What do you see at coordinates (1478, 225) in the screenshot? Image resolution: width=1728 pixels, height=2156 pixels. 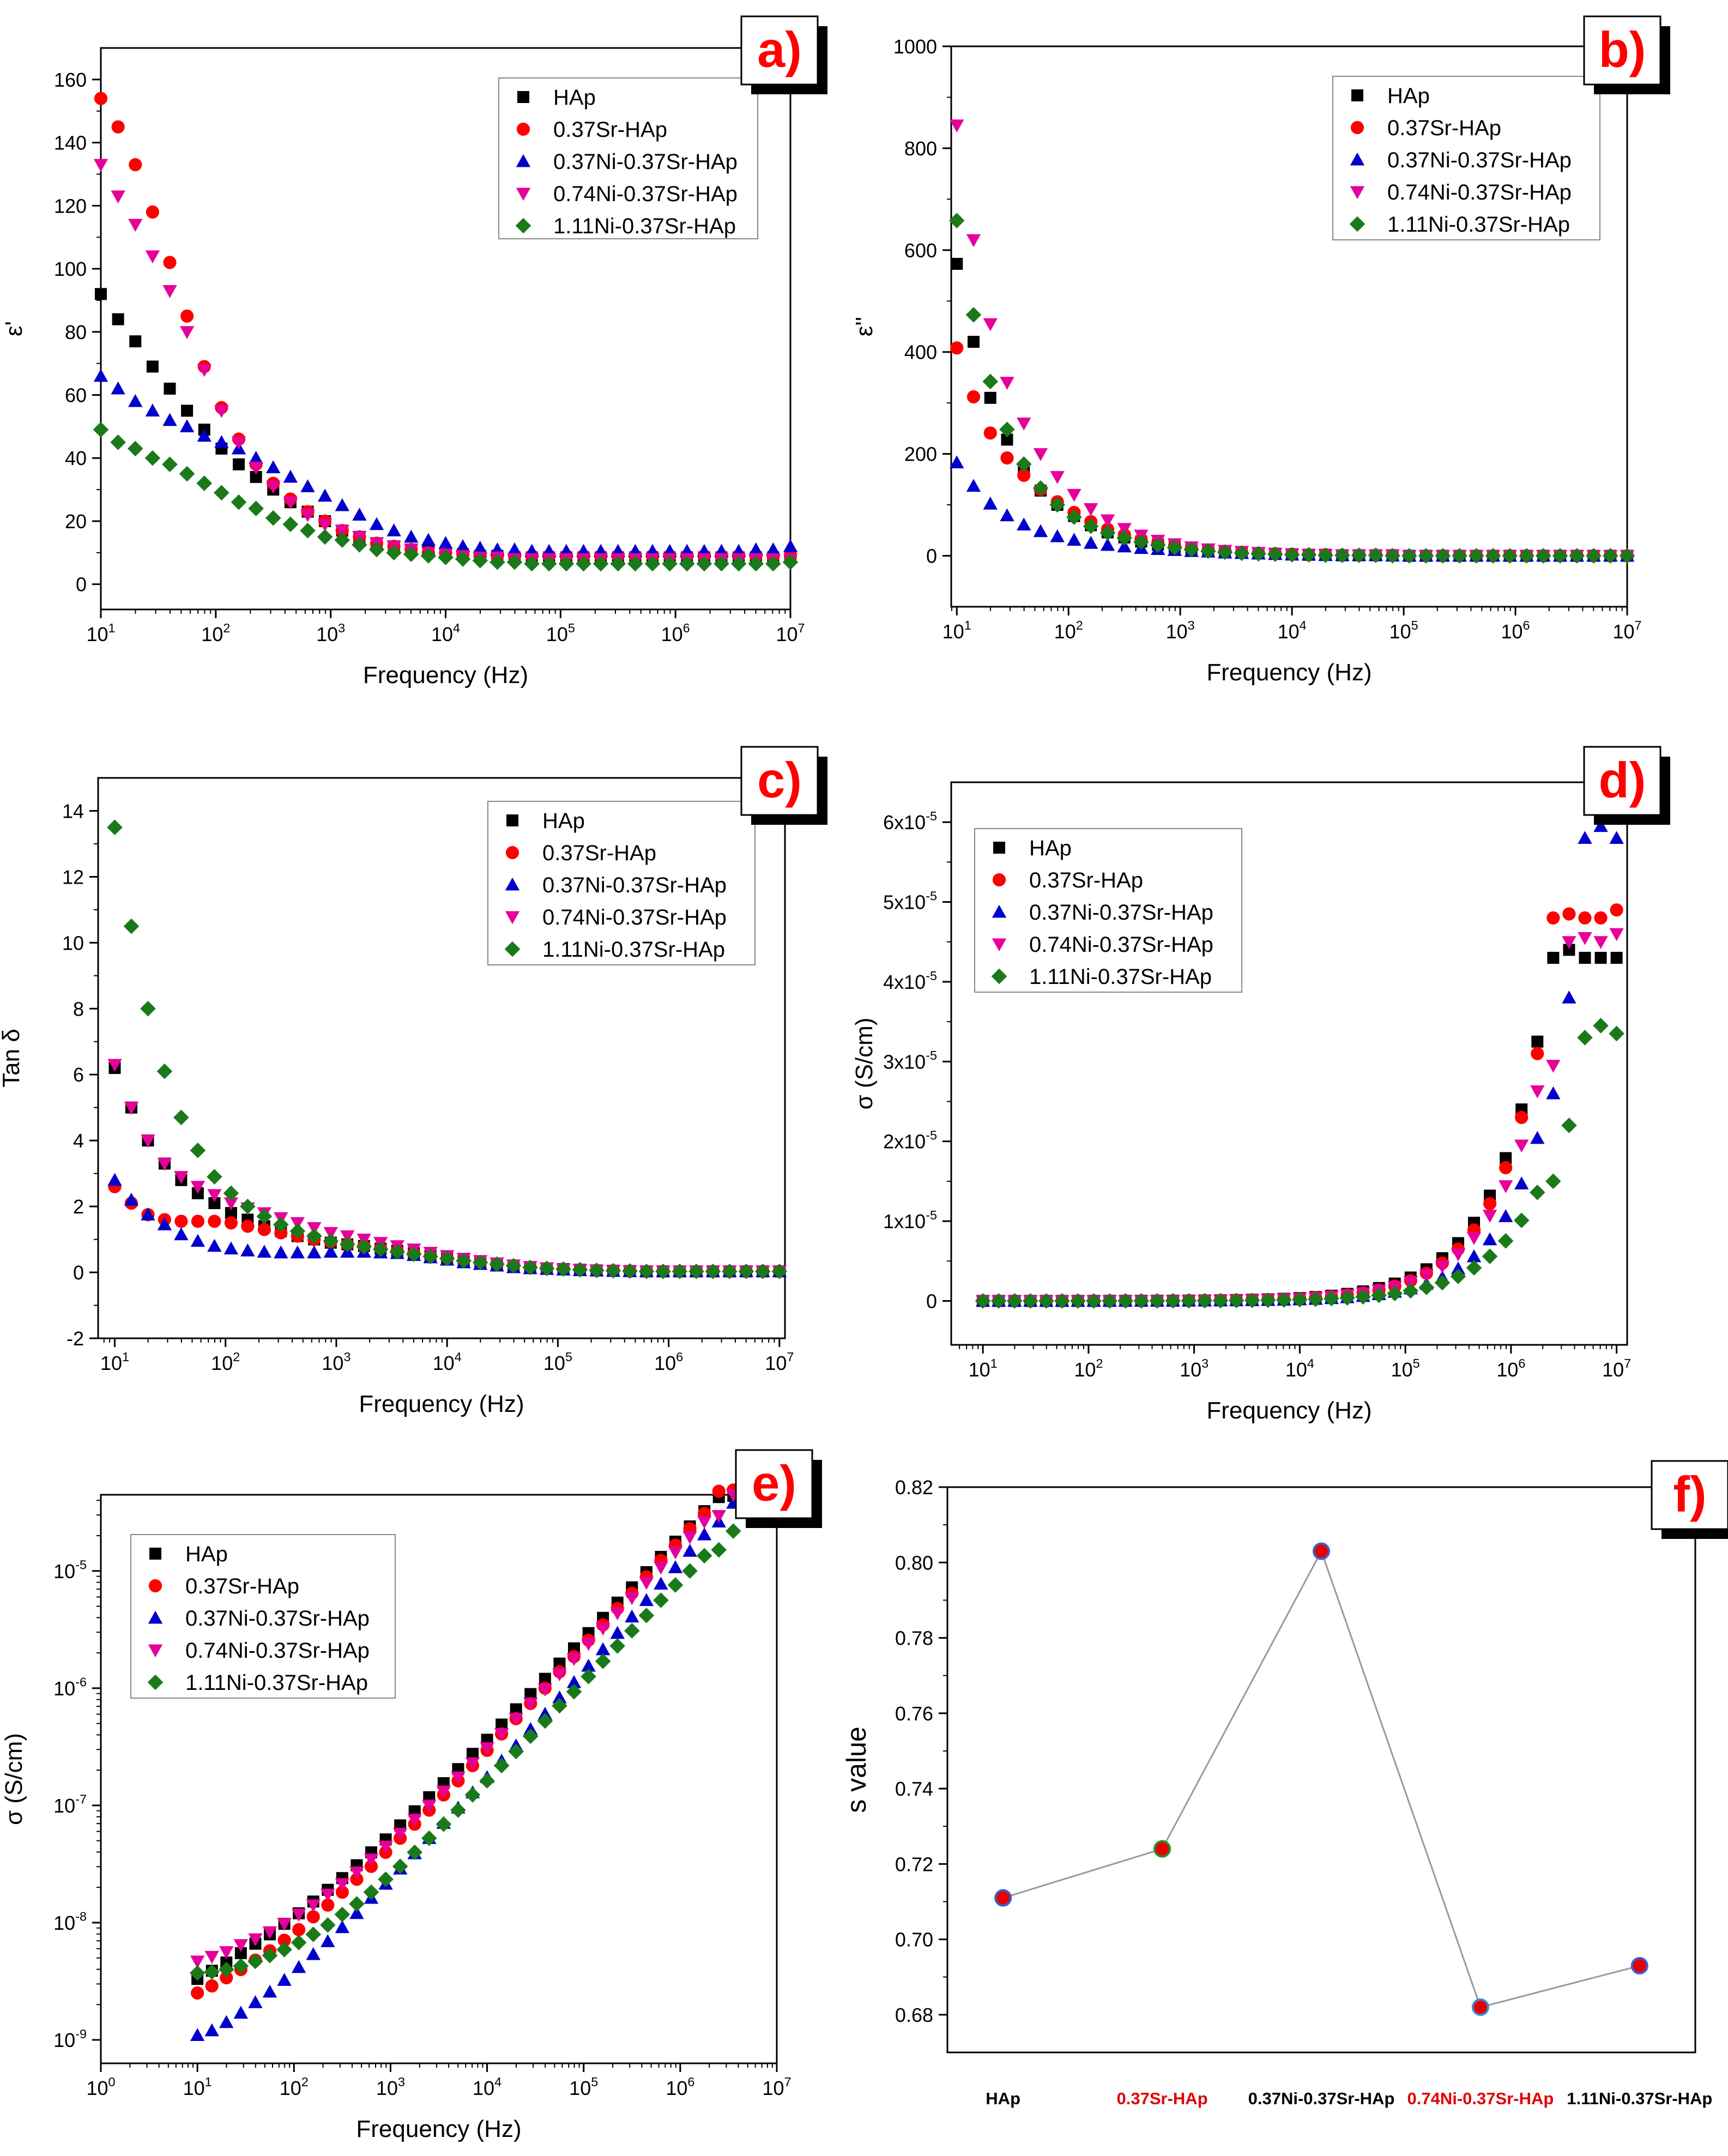 I see `panel-b-legend-label: 1.11Ni-0.37Sr-HAp` at bounding box center [1478, 225].